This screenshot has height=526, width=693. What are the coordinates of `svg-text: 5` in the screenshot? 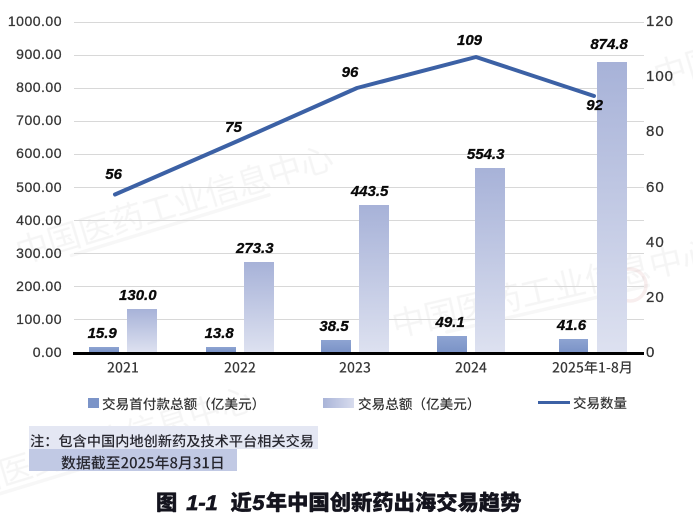 It's located at (258, 502).